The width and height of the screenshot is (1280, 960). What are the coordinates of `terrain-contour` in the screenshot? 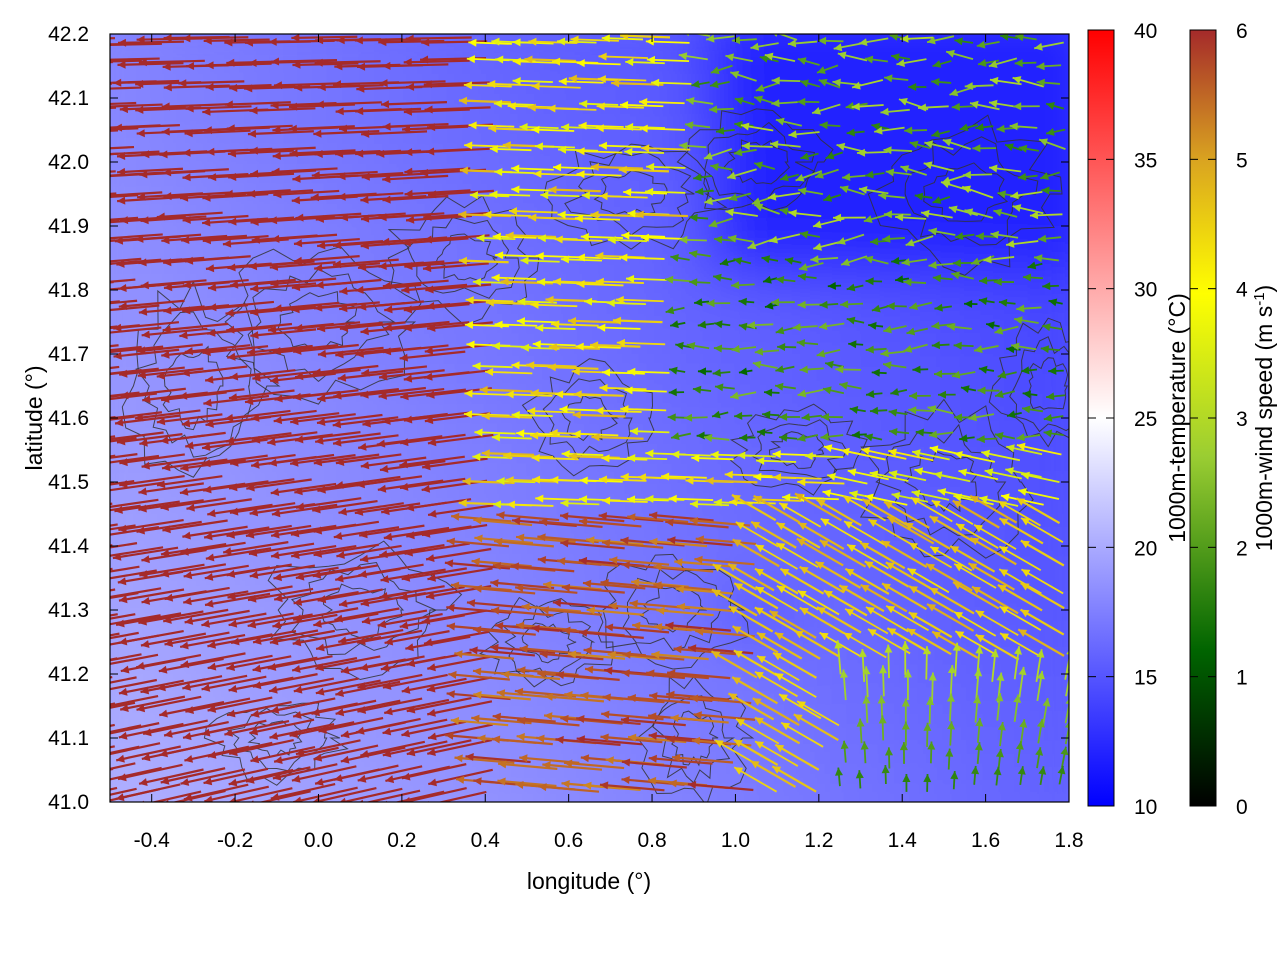 It's located at (941, 481).